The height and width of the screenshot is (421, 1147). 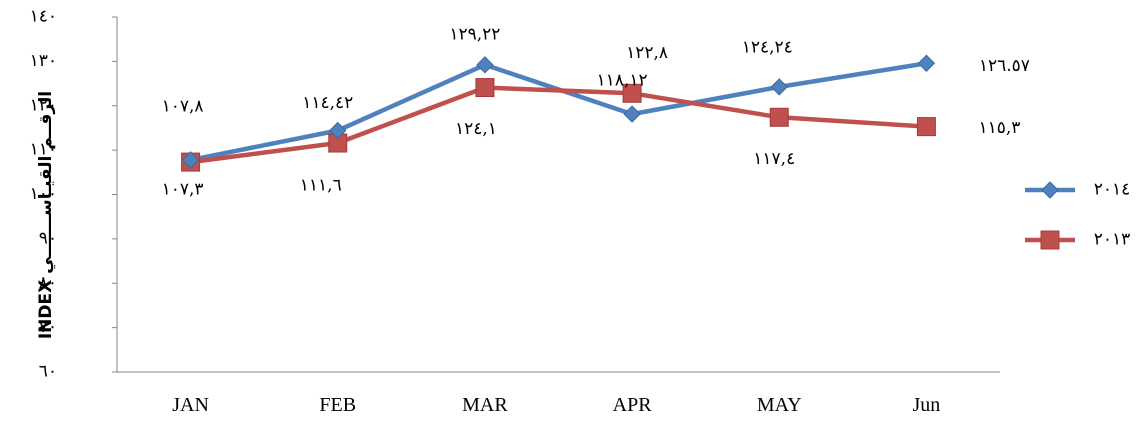 I want to click on data-label: ١٢٤,٢٤, so click(x=767, y=47).